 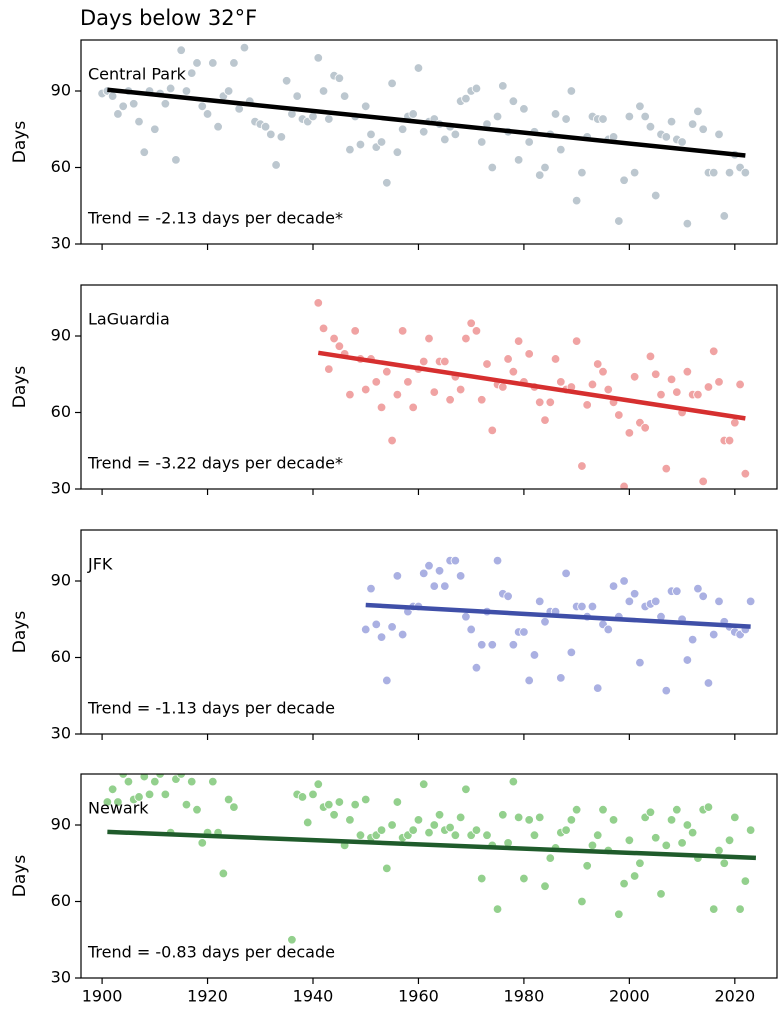 I want to click on plot-area, so click(x=558, y=625).